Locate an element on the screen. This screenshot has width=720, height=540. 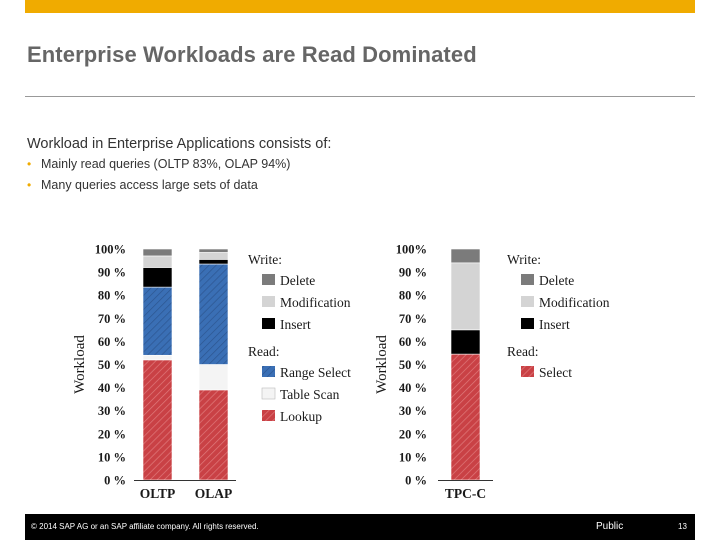
brand-bar is located at coordinates (360, 6).